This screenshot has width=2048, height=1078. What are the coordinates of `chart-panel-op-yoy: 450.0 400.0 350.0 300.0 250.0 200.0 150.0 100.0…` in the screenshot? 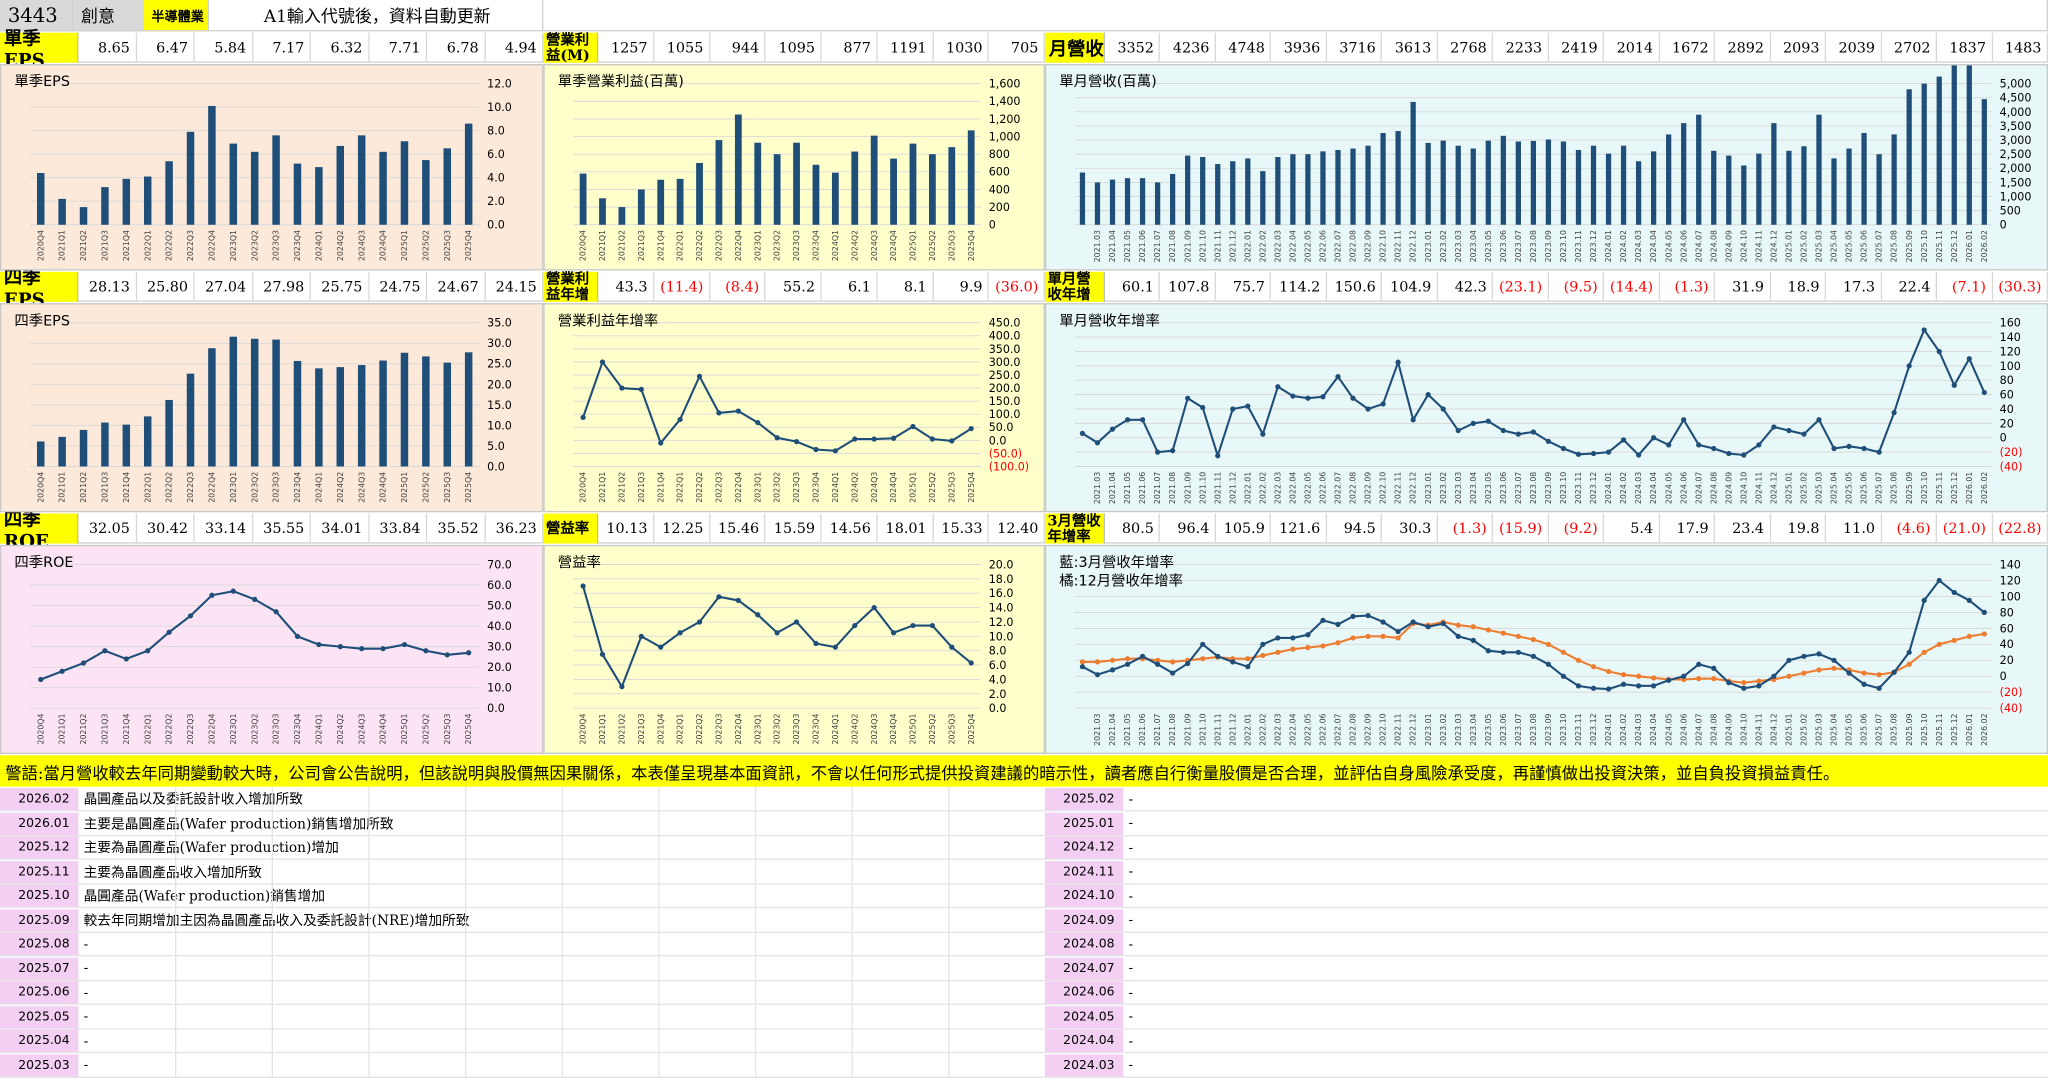 It's located at (794, 408).